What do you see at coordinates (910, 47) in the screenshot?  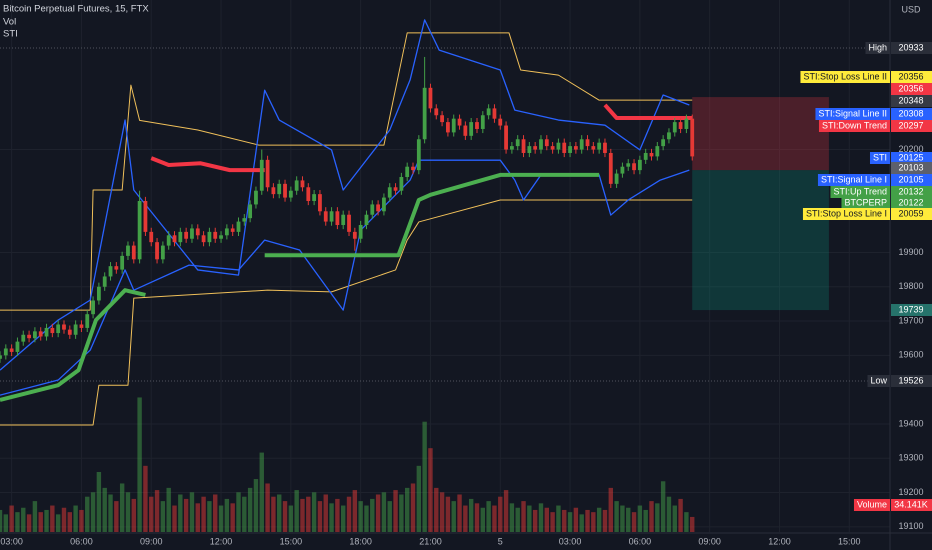 I see `price-tag-value: 20933` at bounding box center [910, 47].